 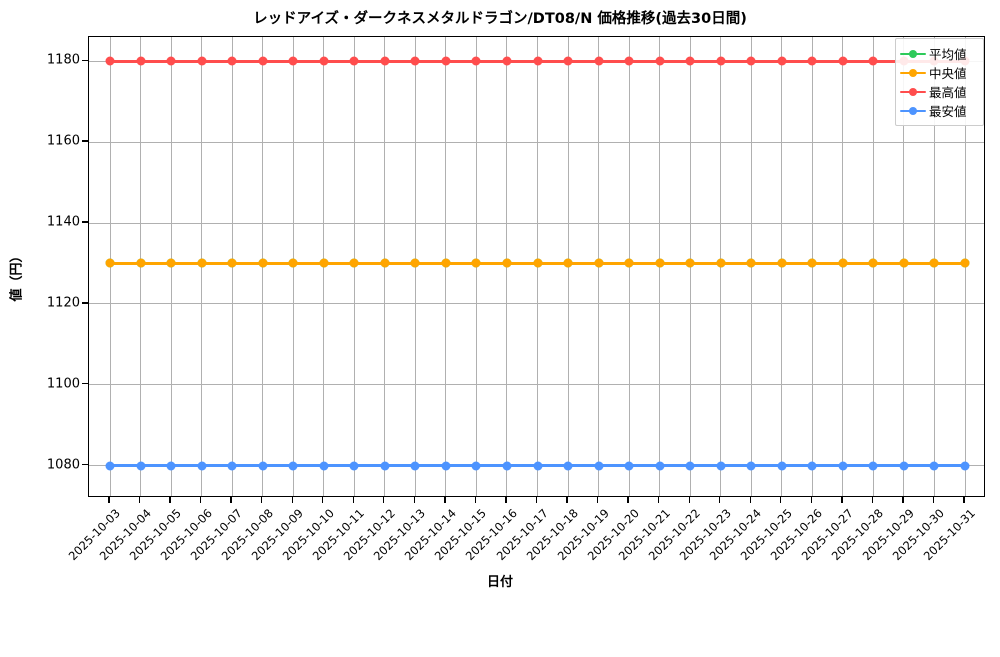 What do you see at coordinates (939, 72) in the screenshot?
I see `legend-item-2: 中央値` at bounding box center [939, 72].